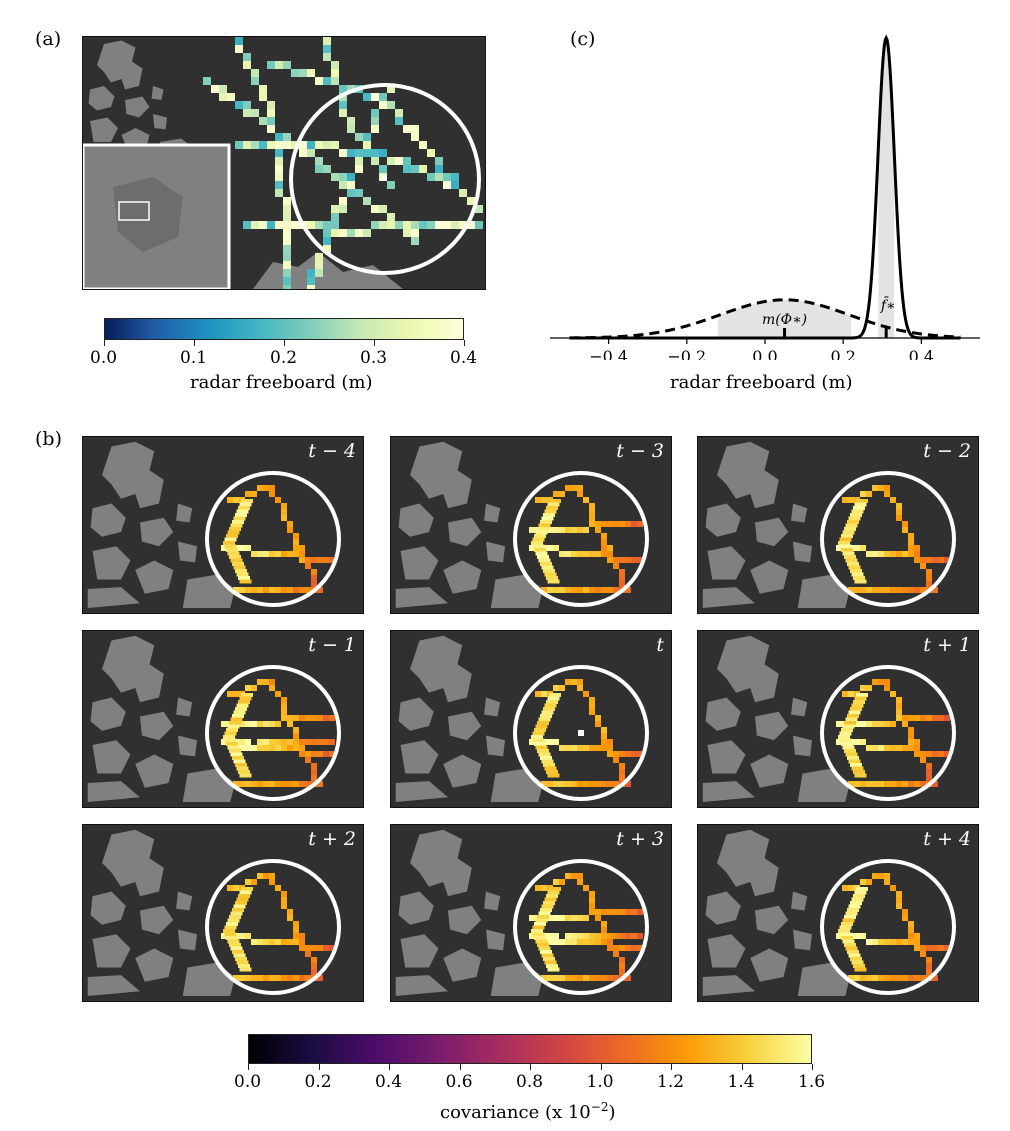  Describe the element at coordinates (741, 1082) in the screenshot. I see `colorbar-tick-label: 1.4` at that location.